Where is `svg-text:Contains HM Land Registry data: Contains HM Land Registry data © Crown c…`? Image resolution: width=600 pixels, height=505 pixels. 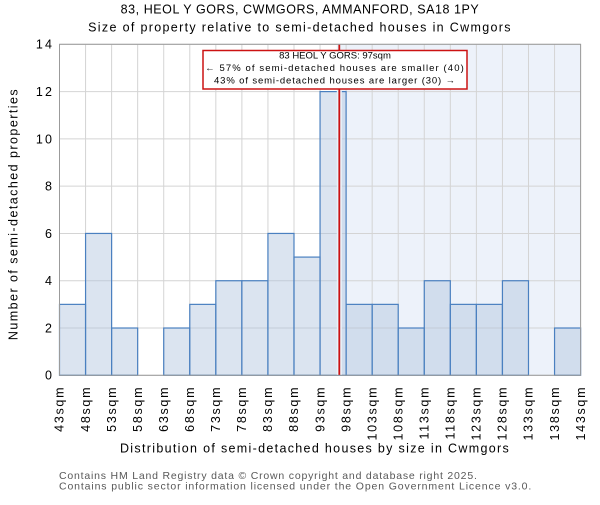 svg-text:Contains HM Land Registry data: Contains HM Land Registry data © Crown c… is located at coordinates (268, 476).